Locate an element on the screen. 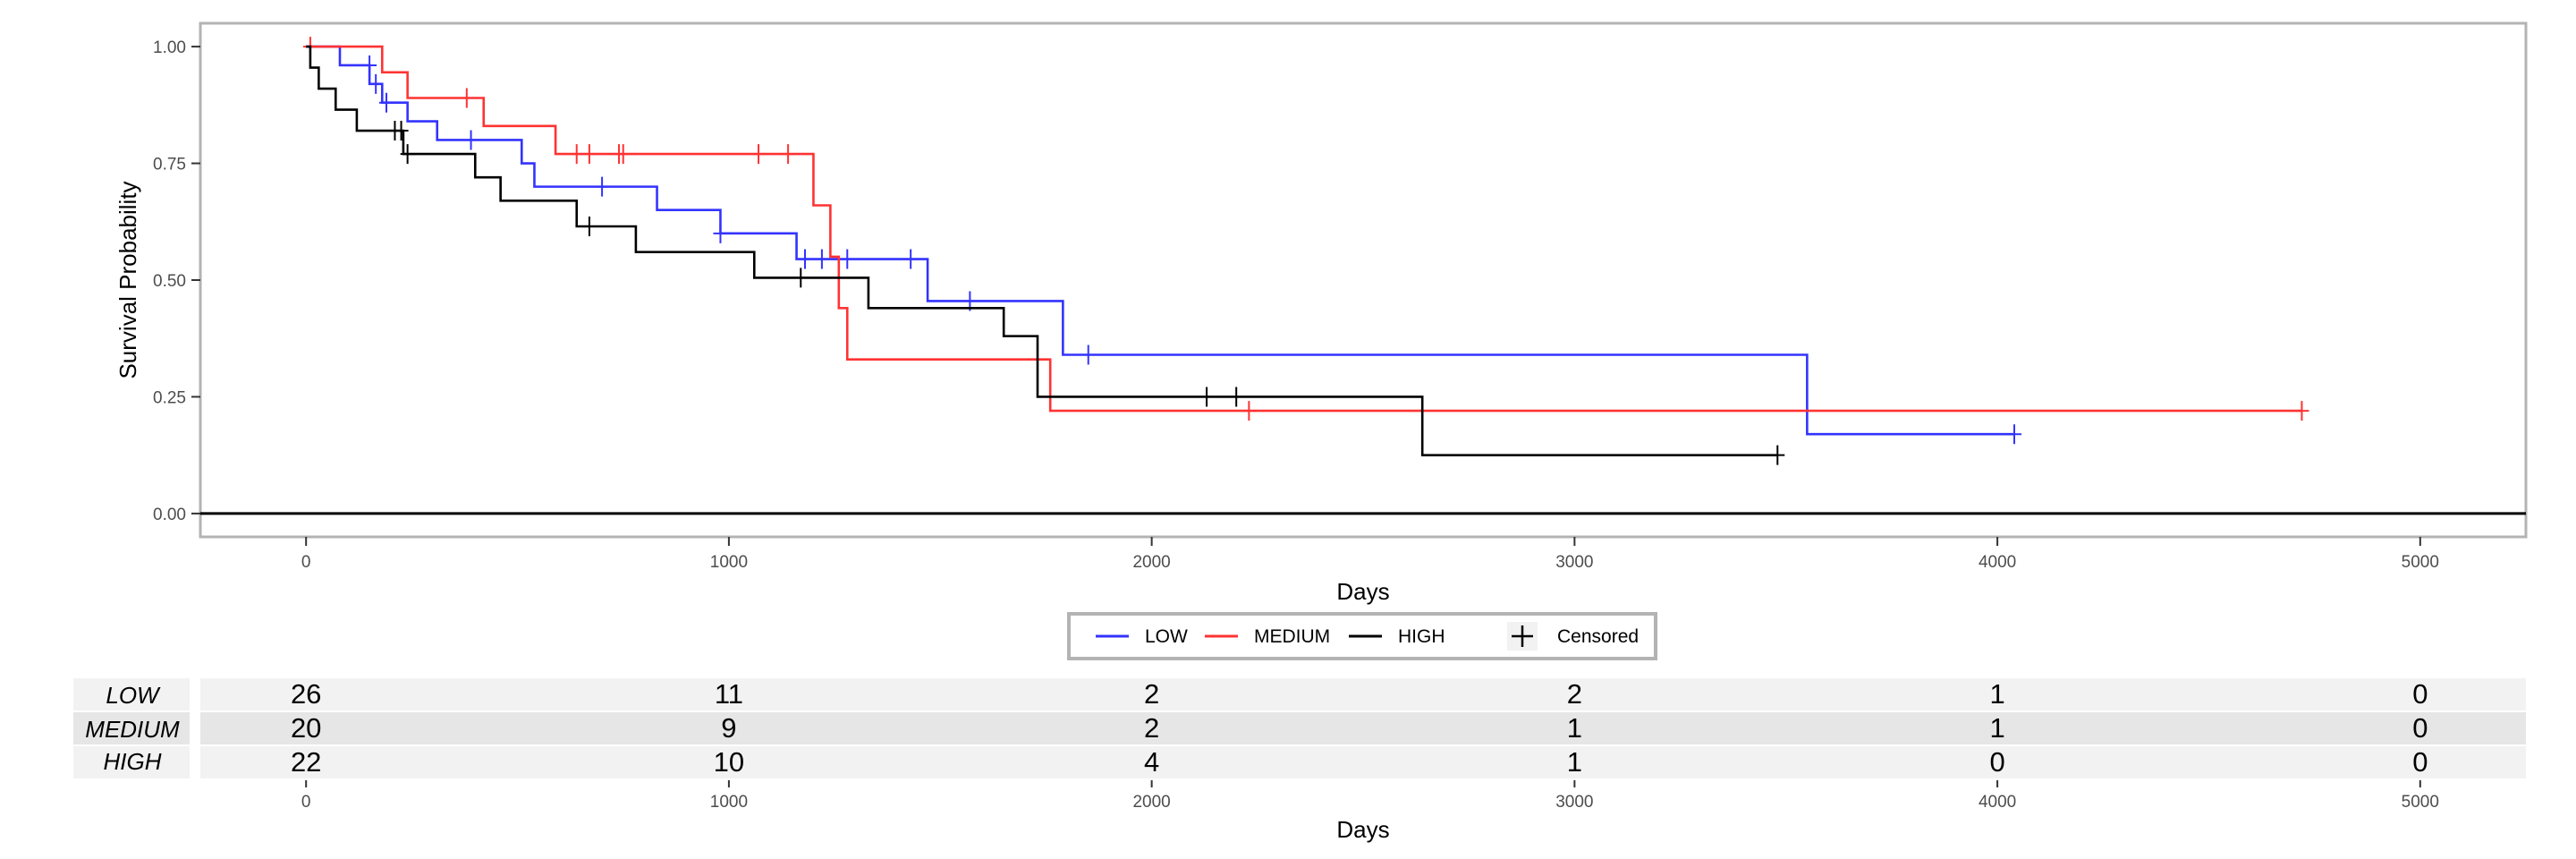 The image size is (2576, 859). x-tick-label: 0 is located at coordinates (306, 562).